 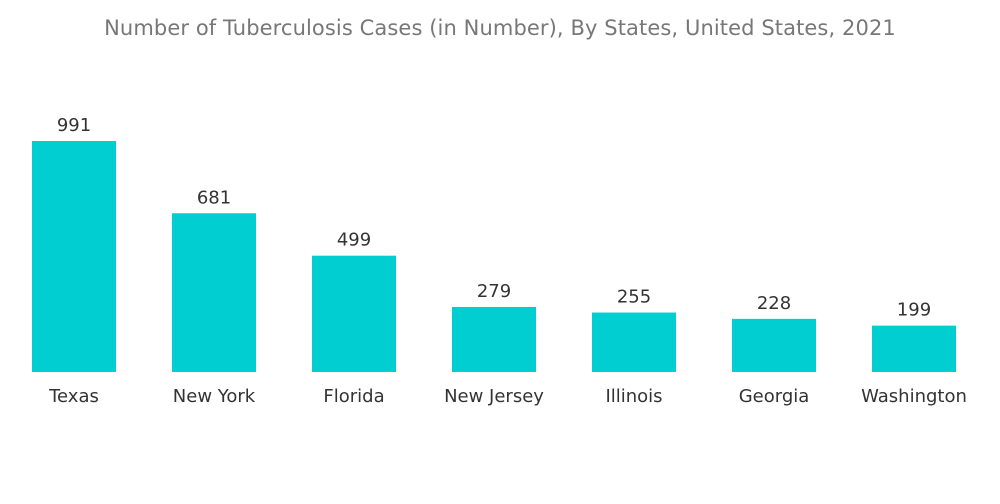 I want to click on category-label-illinois: Illinois, so click(x=633, y=396).